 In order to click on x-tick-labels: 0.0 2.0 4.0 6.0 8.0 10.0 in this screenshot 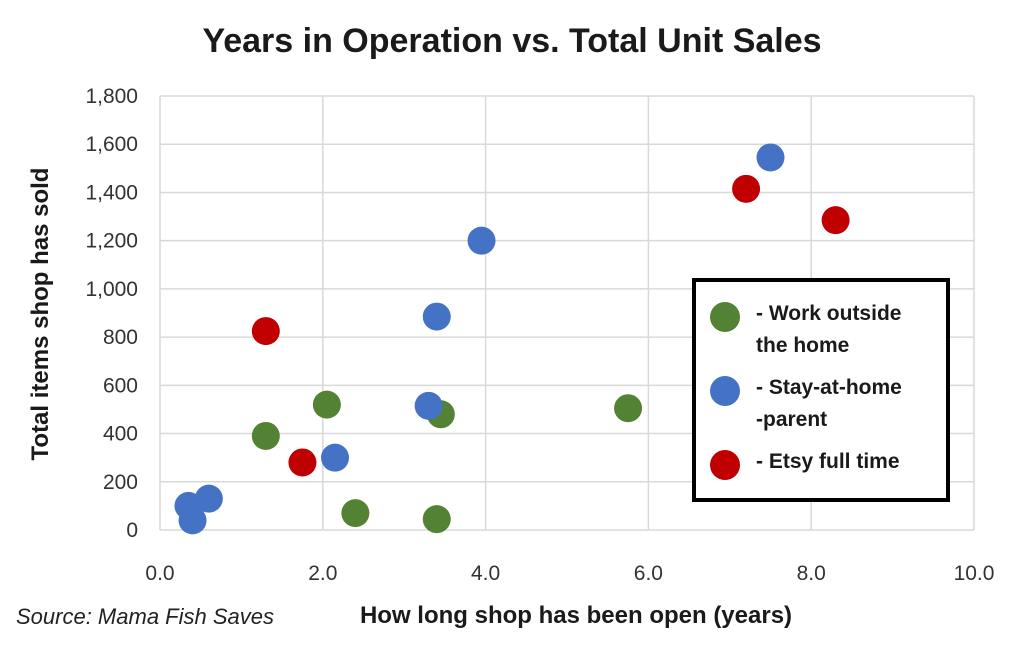, I will do `click(569, 573)`.